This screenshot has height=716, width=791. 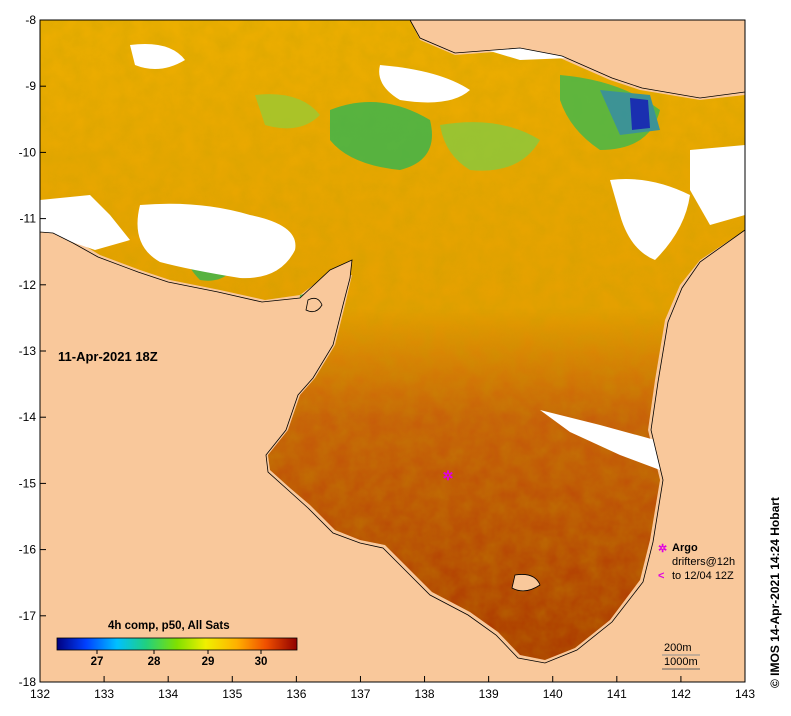 I want to click on argo-label: Argo, so click(x=685, y=548).